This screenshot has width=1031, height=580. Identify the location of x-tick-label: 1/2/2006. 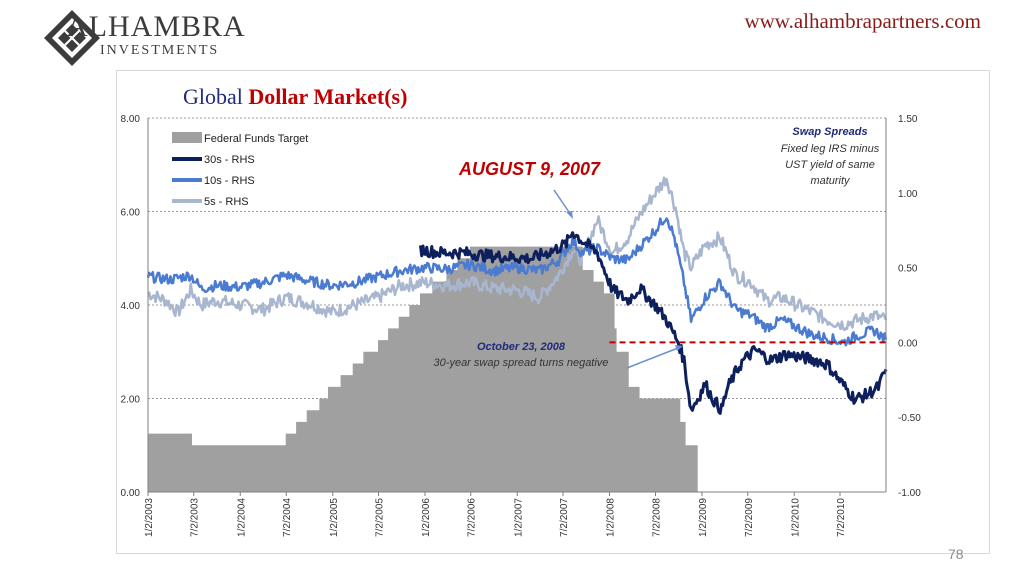
(426, 517).